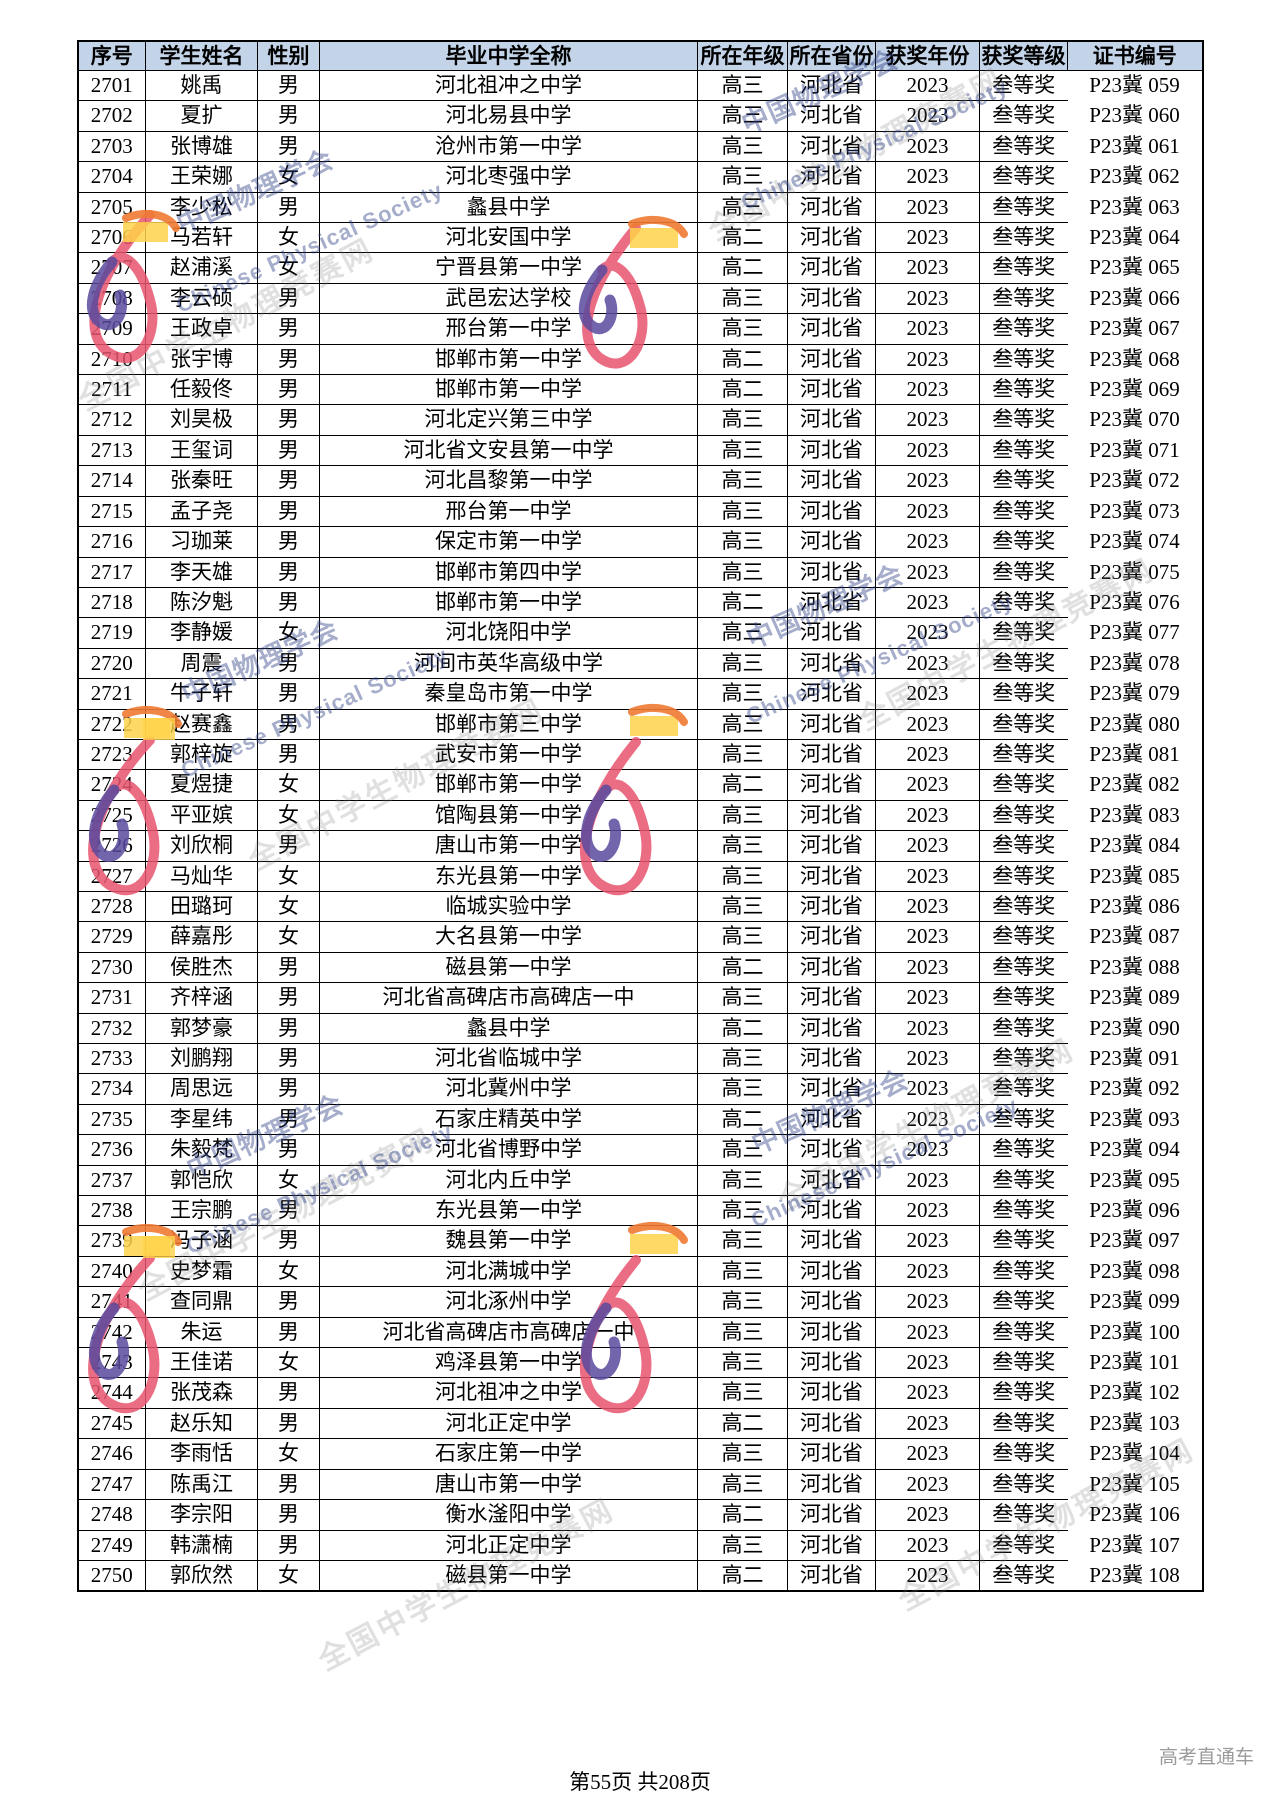 Image resolution: width=1280 pixels, height=1810 pixels. I want to click on table-row: 2702 夏扩男河北易县中学 高三 河北省 2023 叁等奖 P23冀 060, so click(640, 116).